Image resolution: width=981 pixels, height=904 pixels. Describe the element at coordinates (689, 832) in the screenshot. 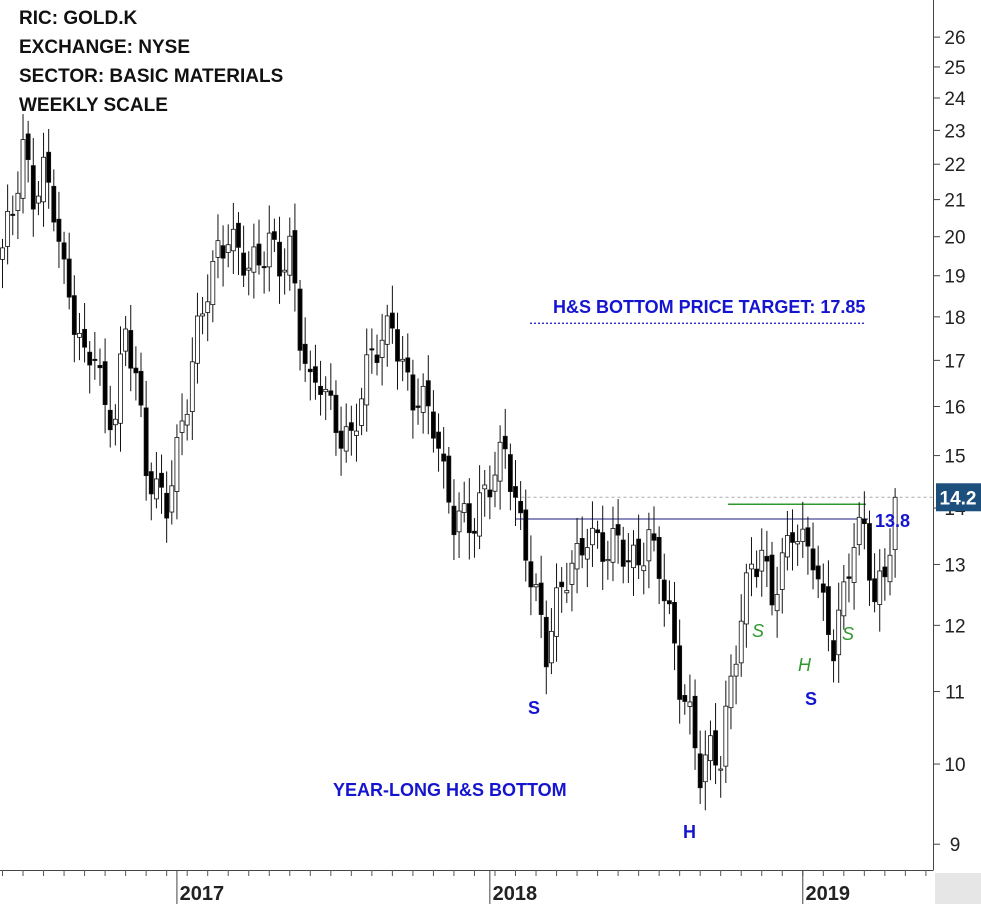

I see `head-marker: H` at that location.